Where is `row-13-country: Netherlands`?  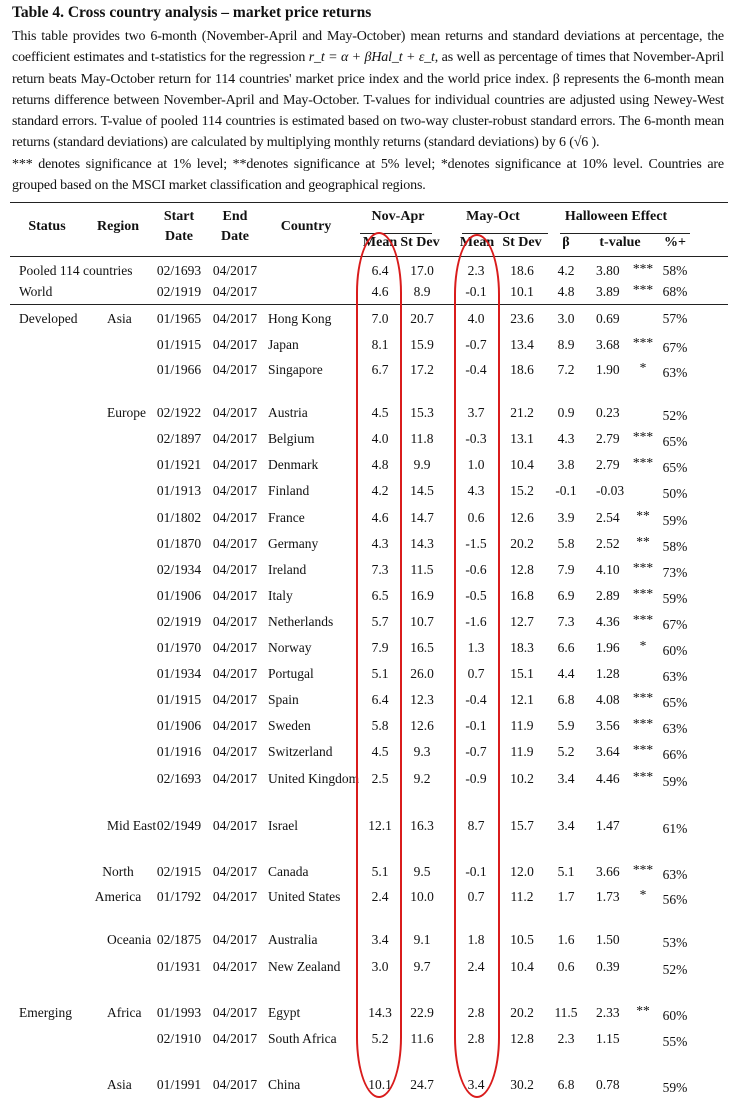 row-13-country: Netherlands is located at coordinates (301, 621).